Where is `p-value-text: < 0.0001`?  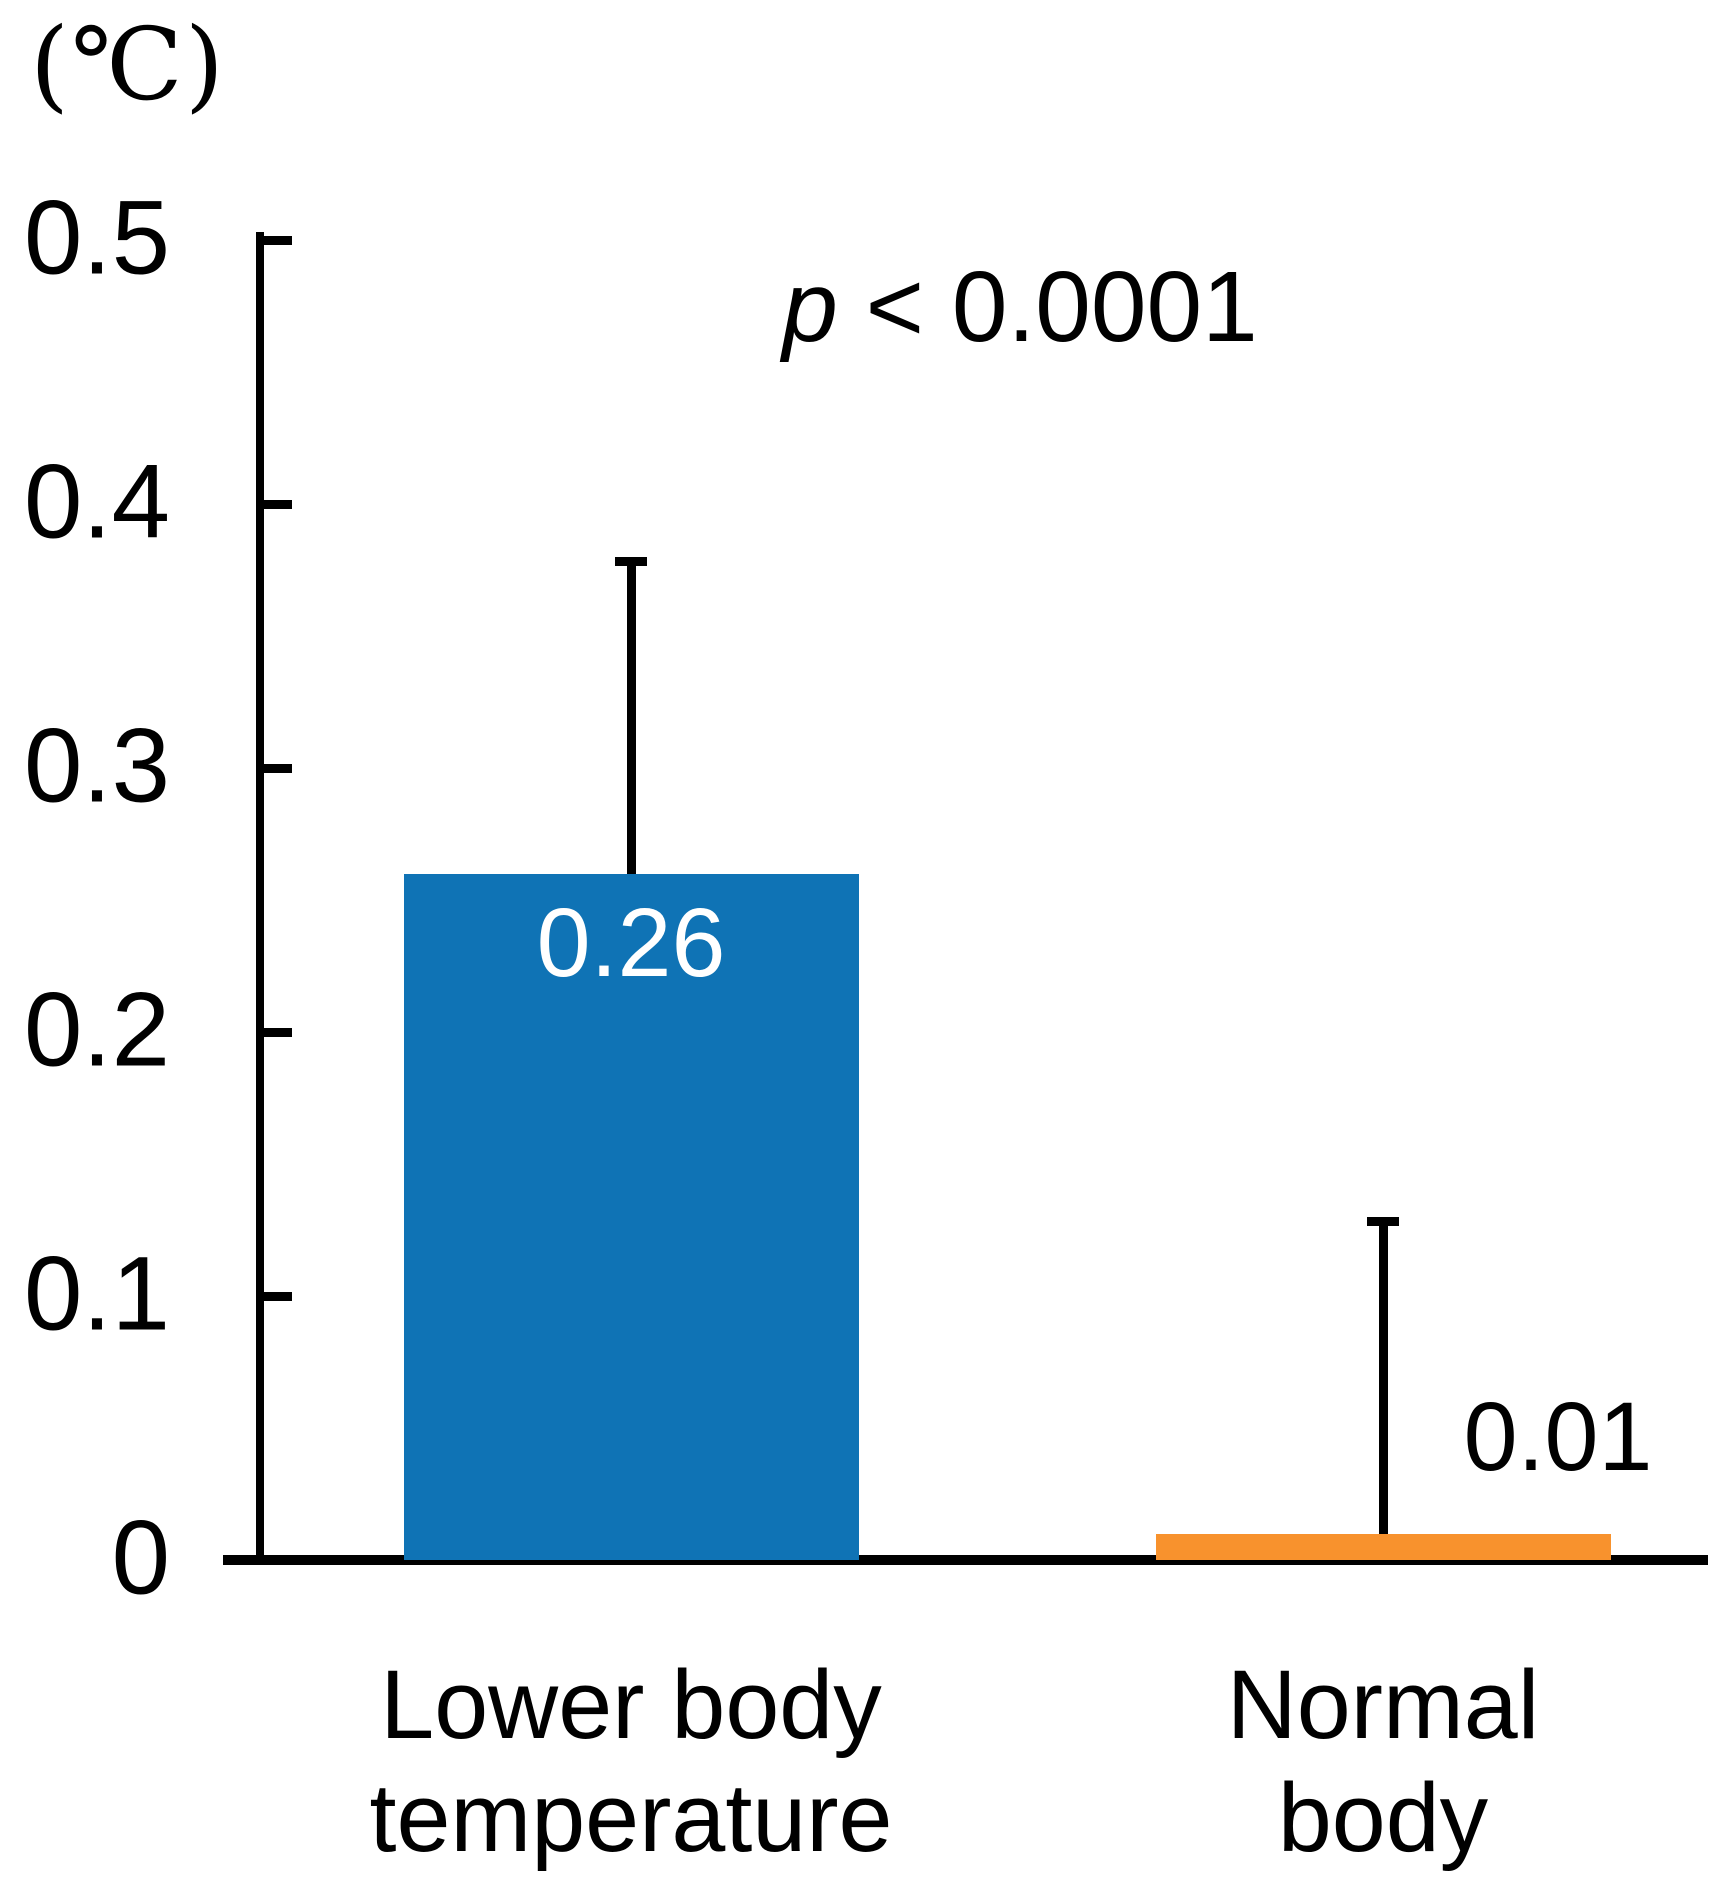 p-value-text: < 0.0001 is located at coordinates (1047, 307).